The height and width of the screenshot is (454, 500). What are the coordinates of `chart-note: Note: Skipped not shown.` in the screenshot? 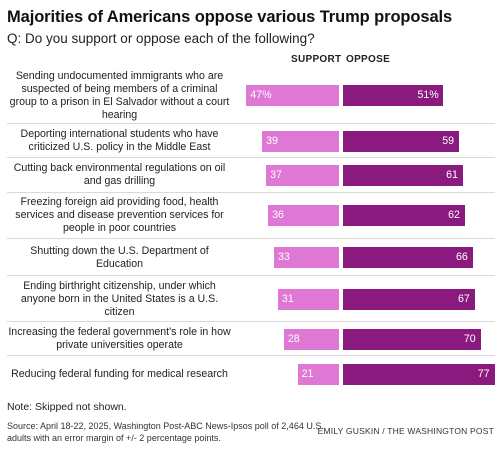 It's located at (67, 407).